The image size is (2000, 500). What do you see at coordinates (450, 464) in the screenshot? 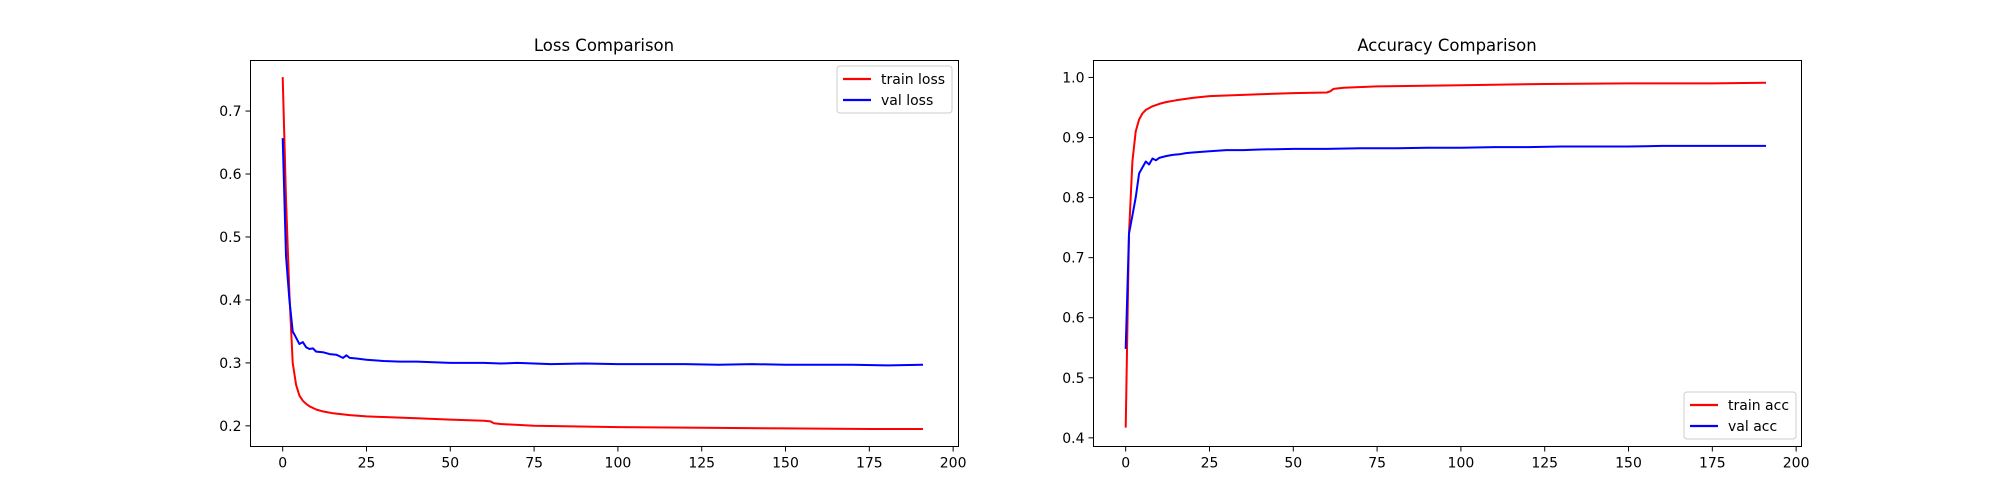
I see `loss-x-tick-label: 50` at bounding box center [450, 464].